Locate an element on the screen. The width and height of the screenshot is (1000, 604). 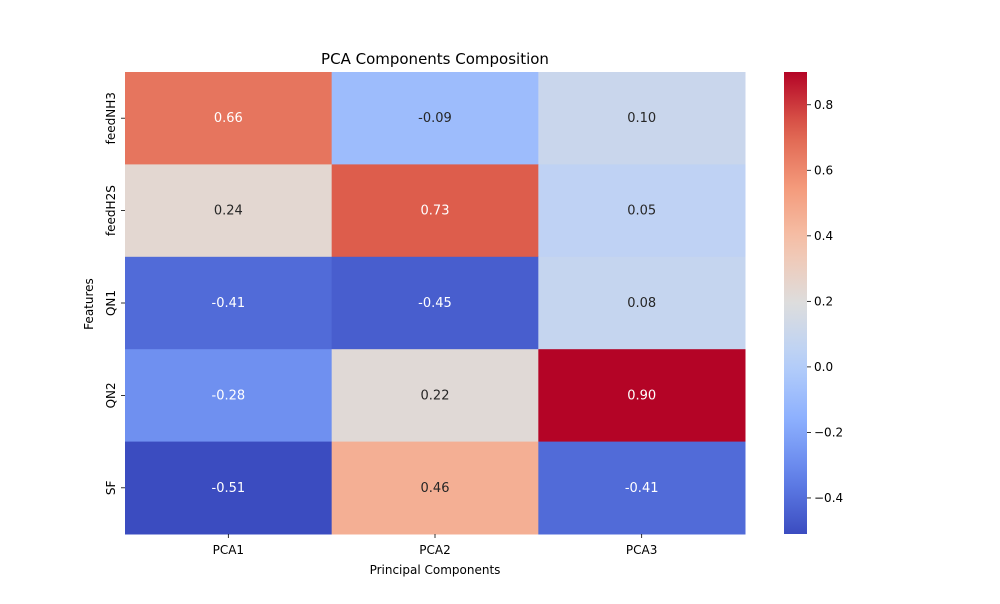
y-tick-label: QN2 is located at coordinates (111, 395).